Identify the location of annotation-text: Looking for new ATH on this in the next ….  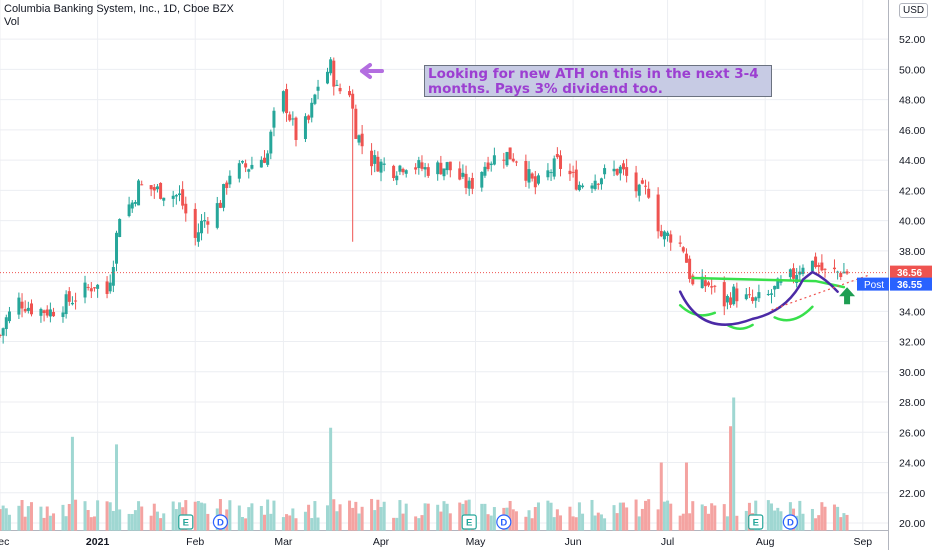
(598, 81).